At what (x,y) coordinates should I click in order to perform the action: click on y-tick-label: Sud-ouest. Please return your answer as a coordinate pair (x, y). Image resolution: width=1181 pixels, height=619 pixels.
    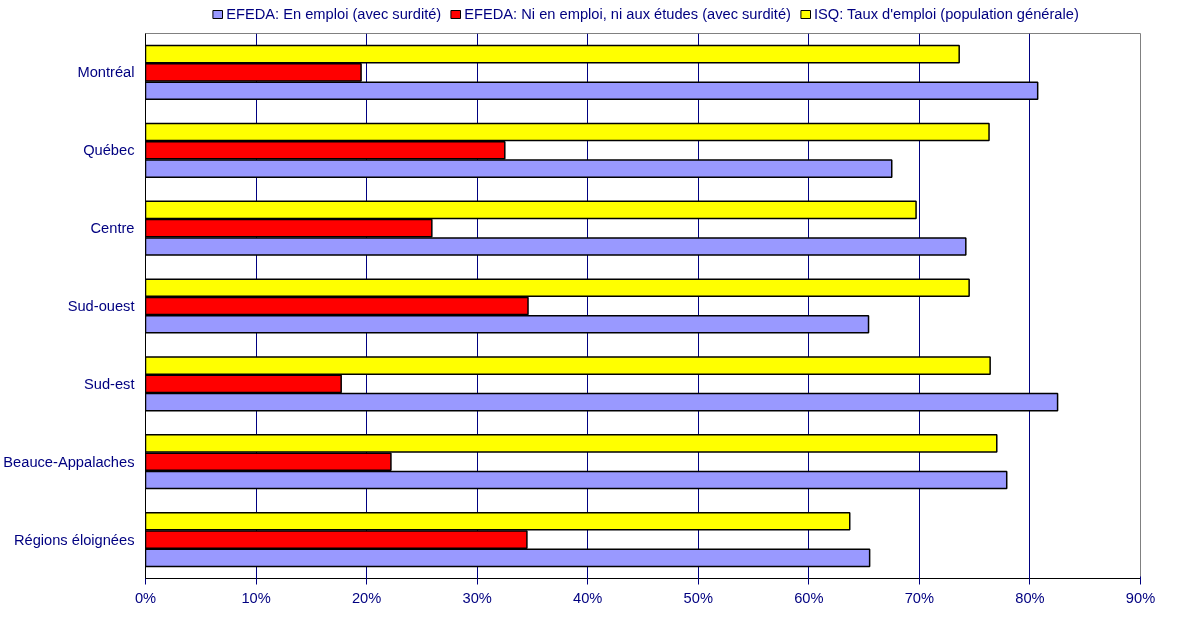
    Looking at the image, I should click on (101, 306).